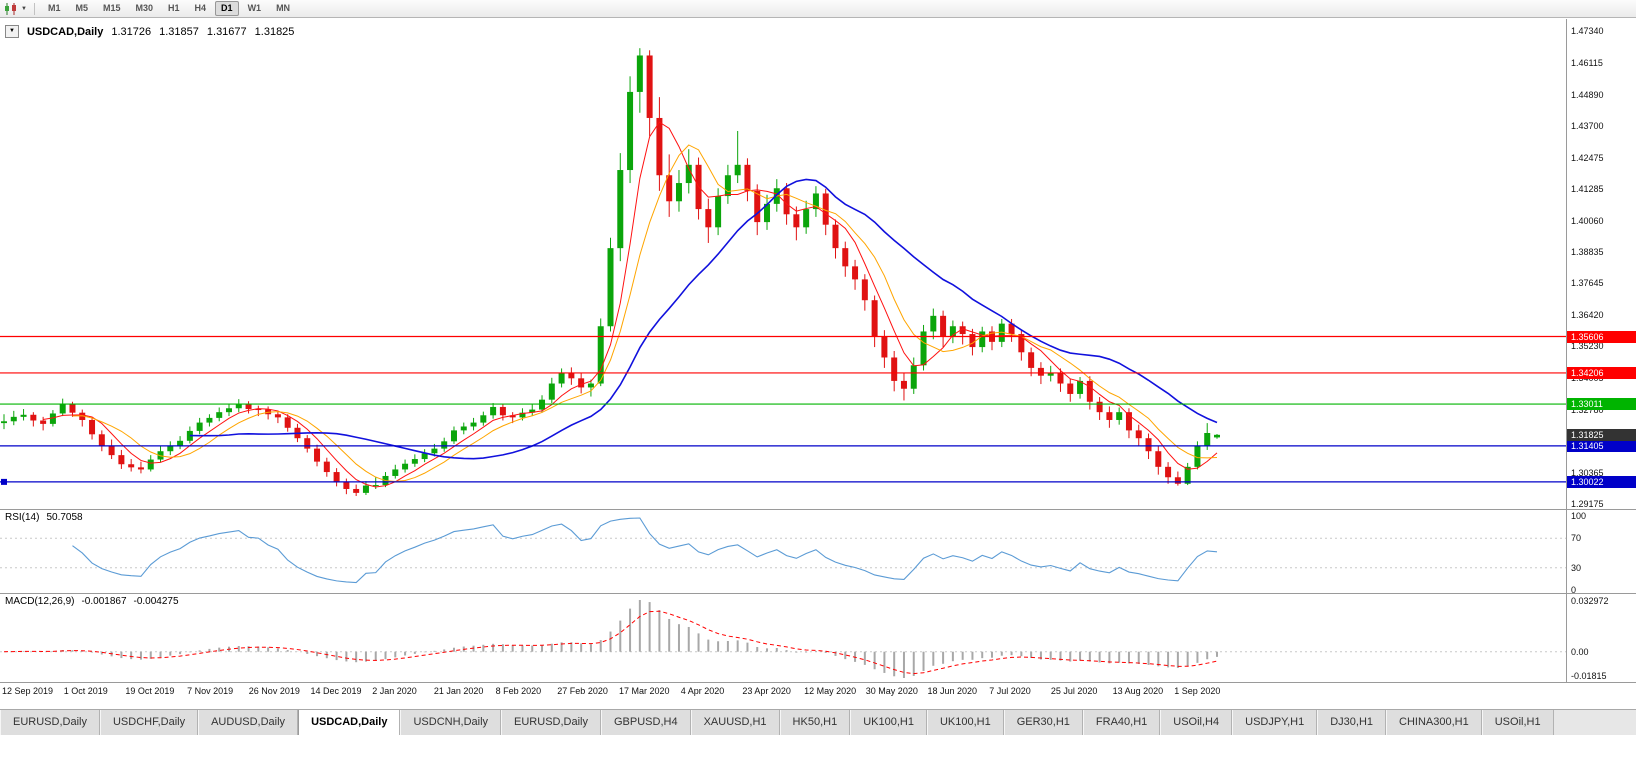  I want to click on timeframe-button-h4: H4, so click(200, 8).